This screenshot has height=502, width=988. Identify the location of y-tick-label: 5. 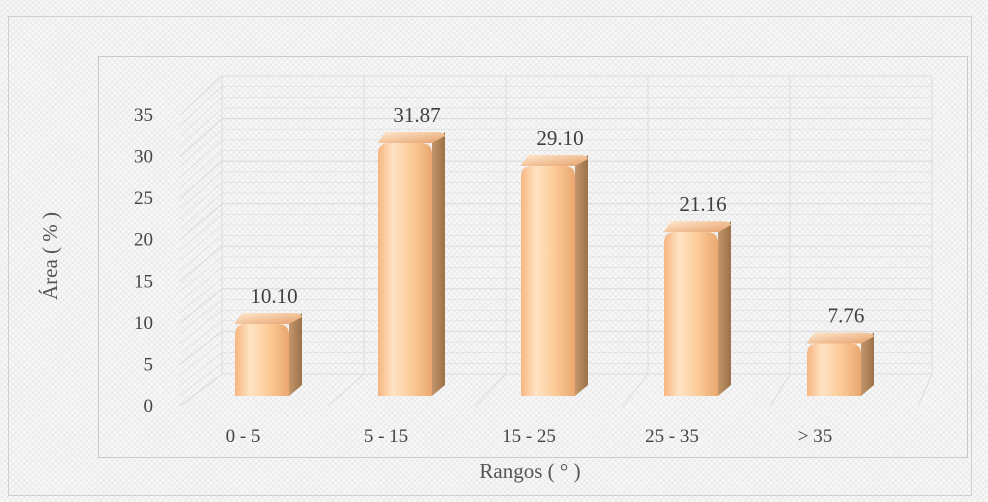
(149, 364).